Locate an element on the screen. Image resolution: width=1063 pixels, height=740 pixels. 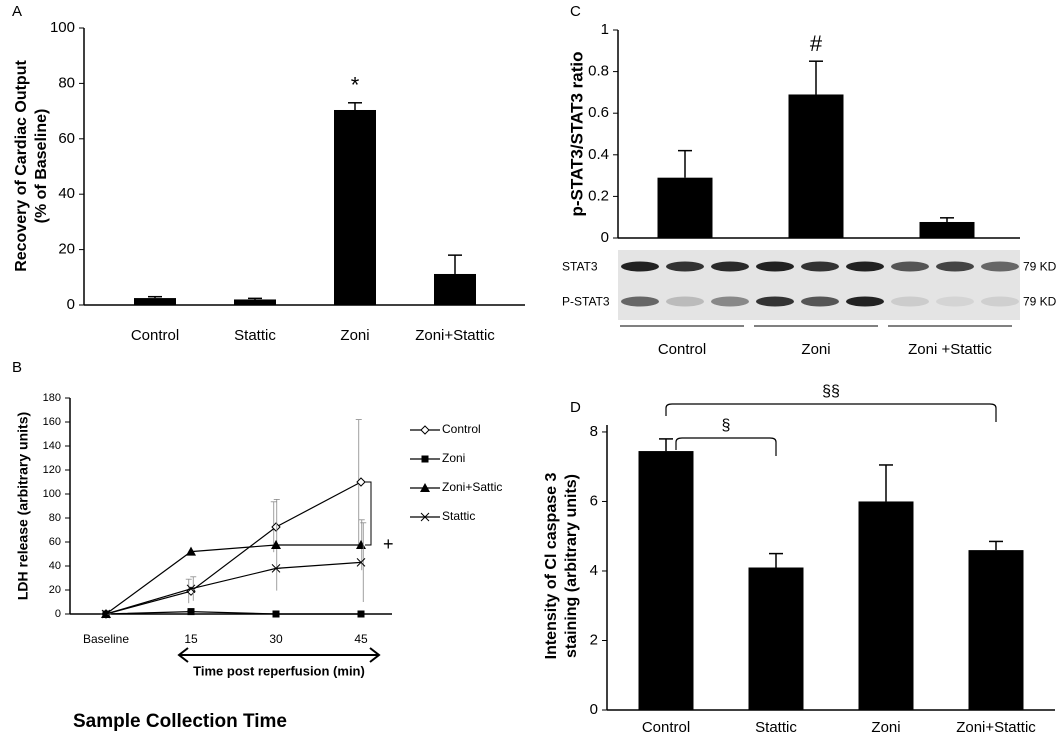
panel-label: B is located at coordinates (17, 367).